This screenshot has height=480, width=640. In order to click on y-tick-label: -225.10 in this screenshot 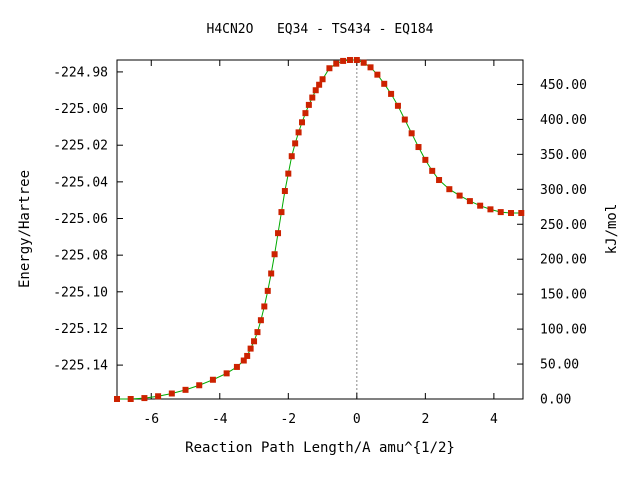, I will do `click(80, 292)`.